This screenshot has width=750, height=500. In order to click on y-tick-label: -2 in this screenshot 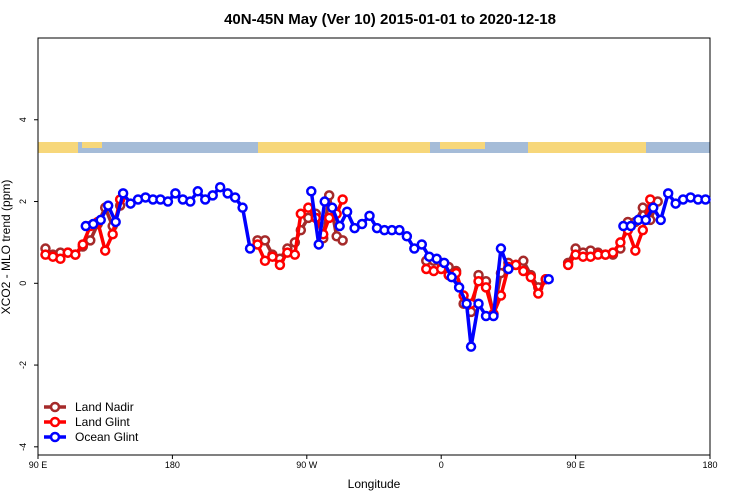, I will do `click(23, 365)`.